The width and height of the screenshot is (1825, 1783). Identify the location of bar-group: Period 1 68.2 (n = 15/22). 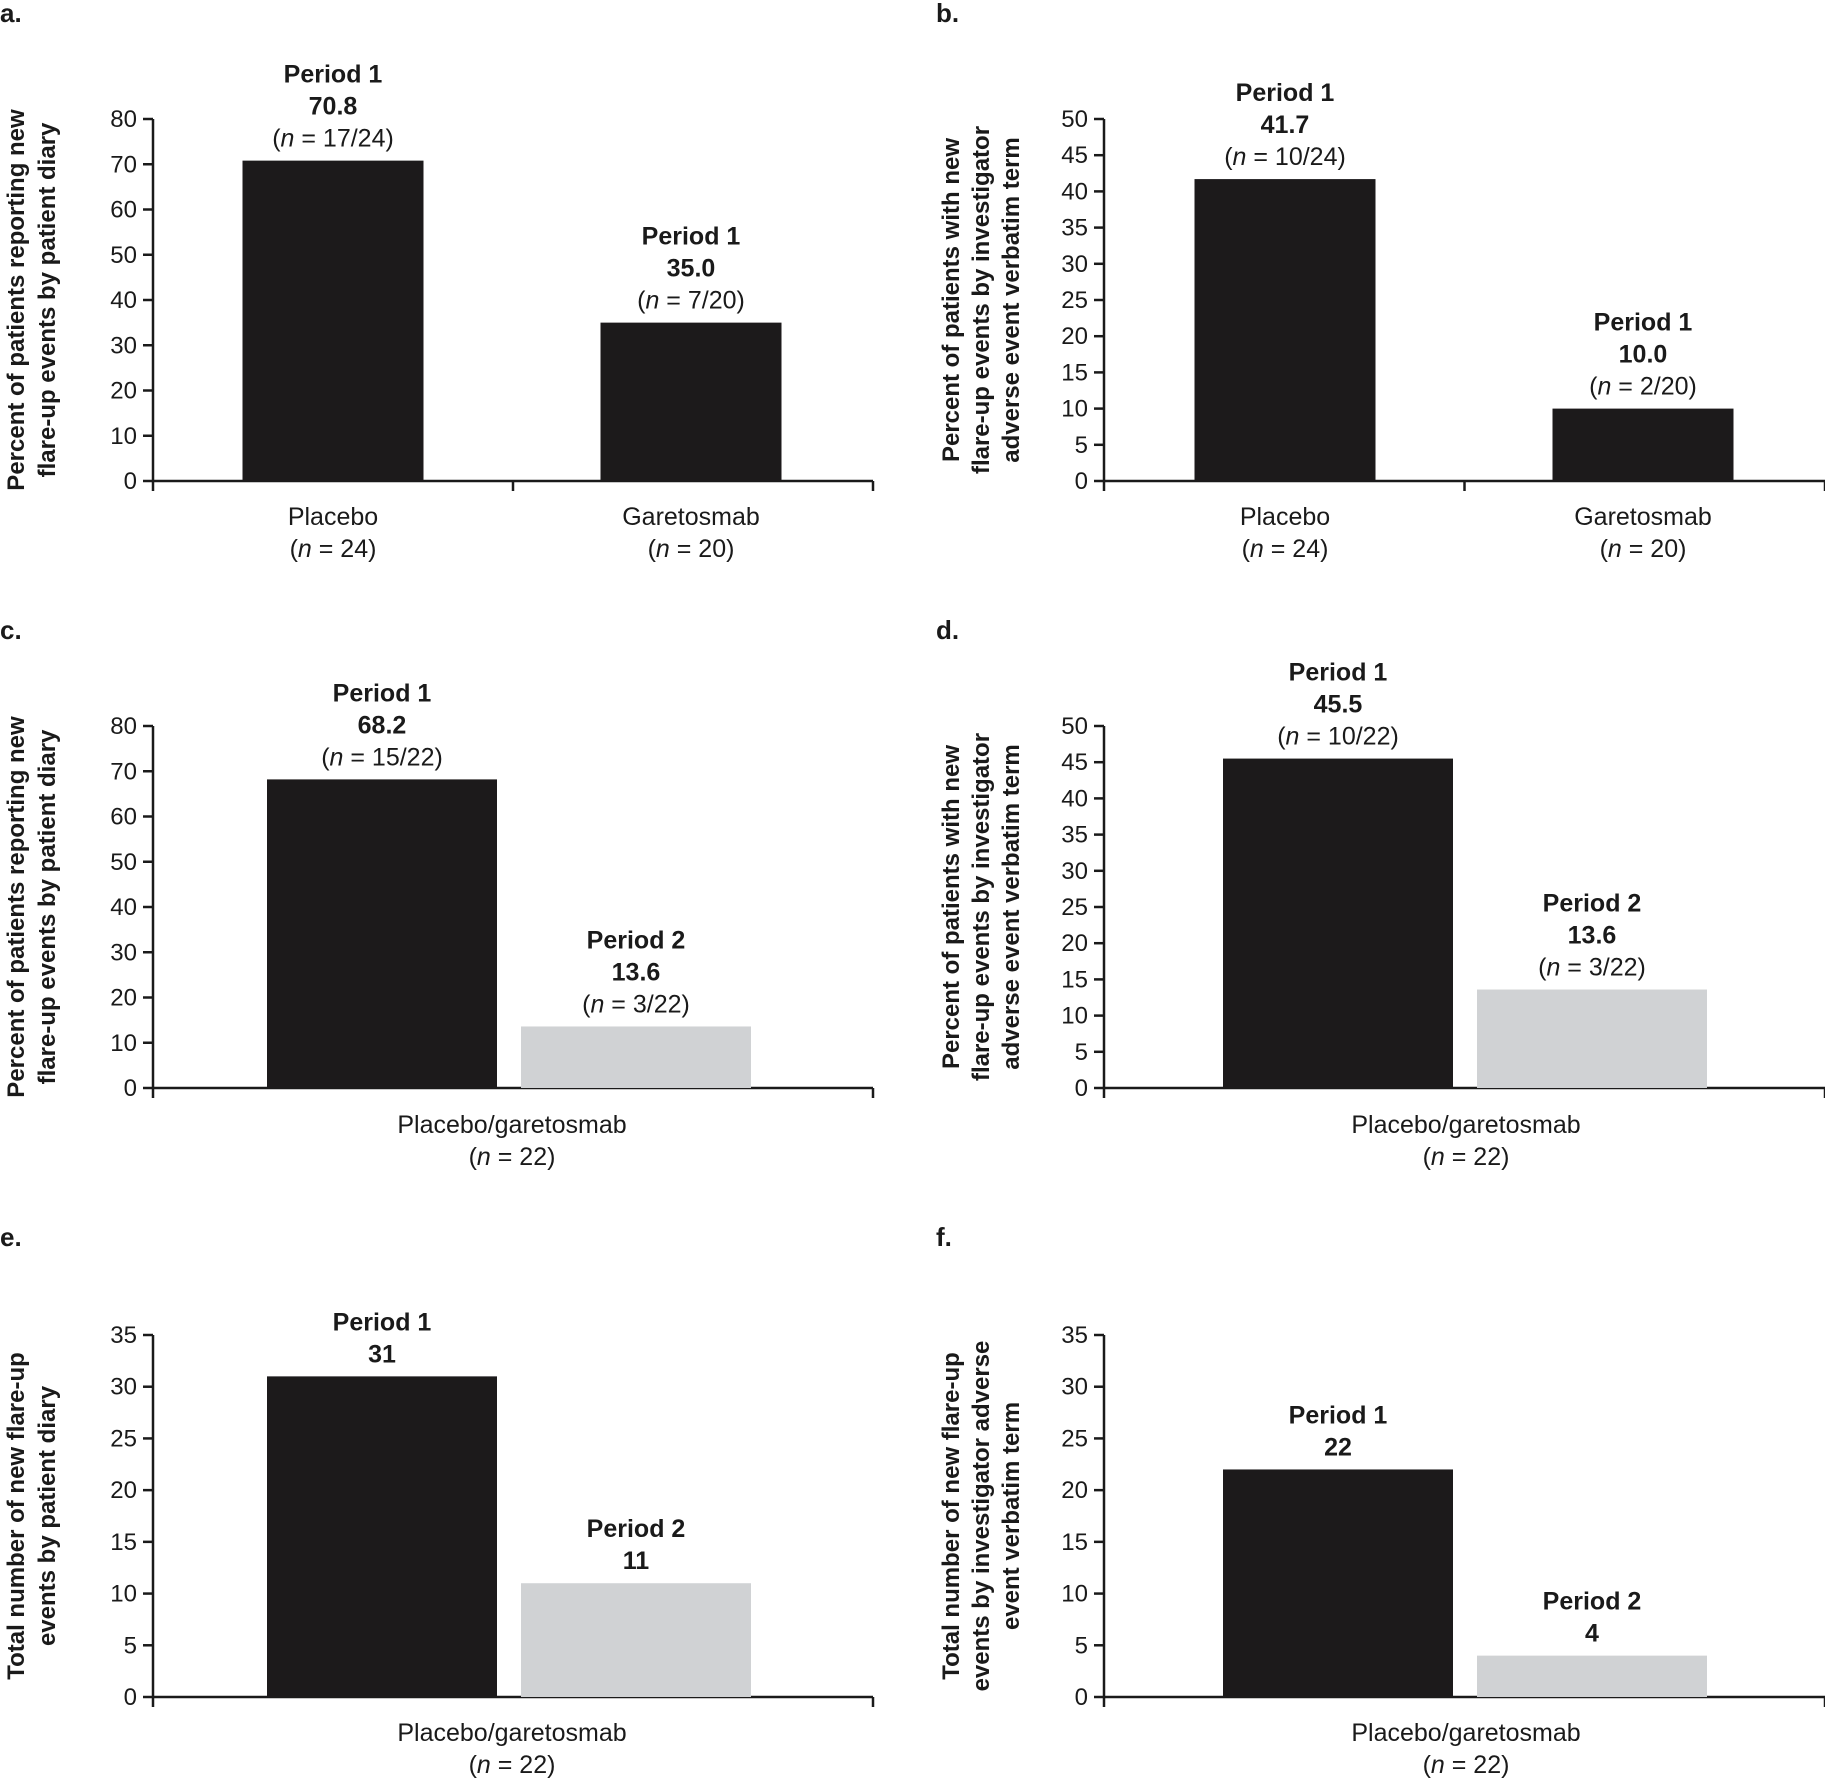
(382, 883).